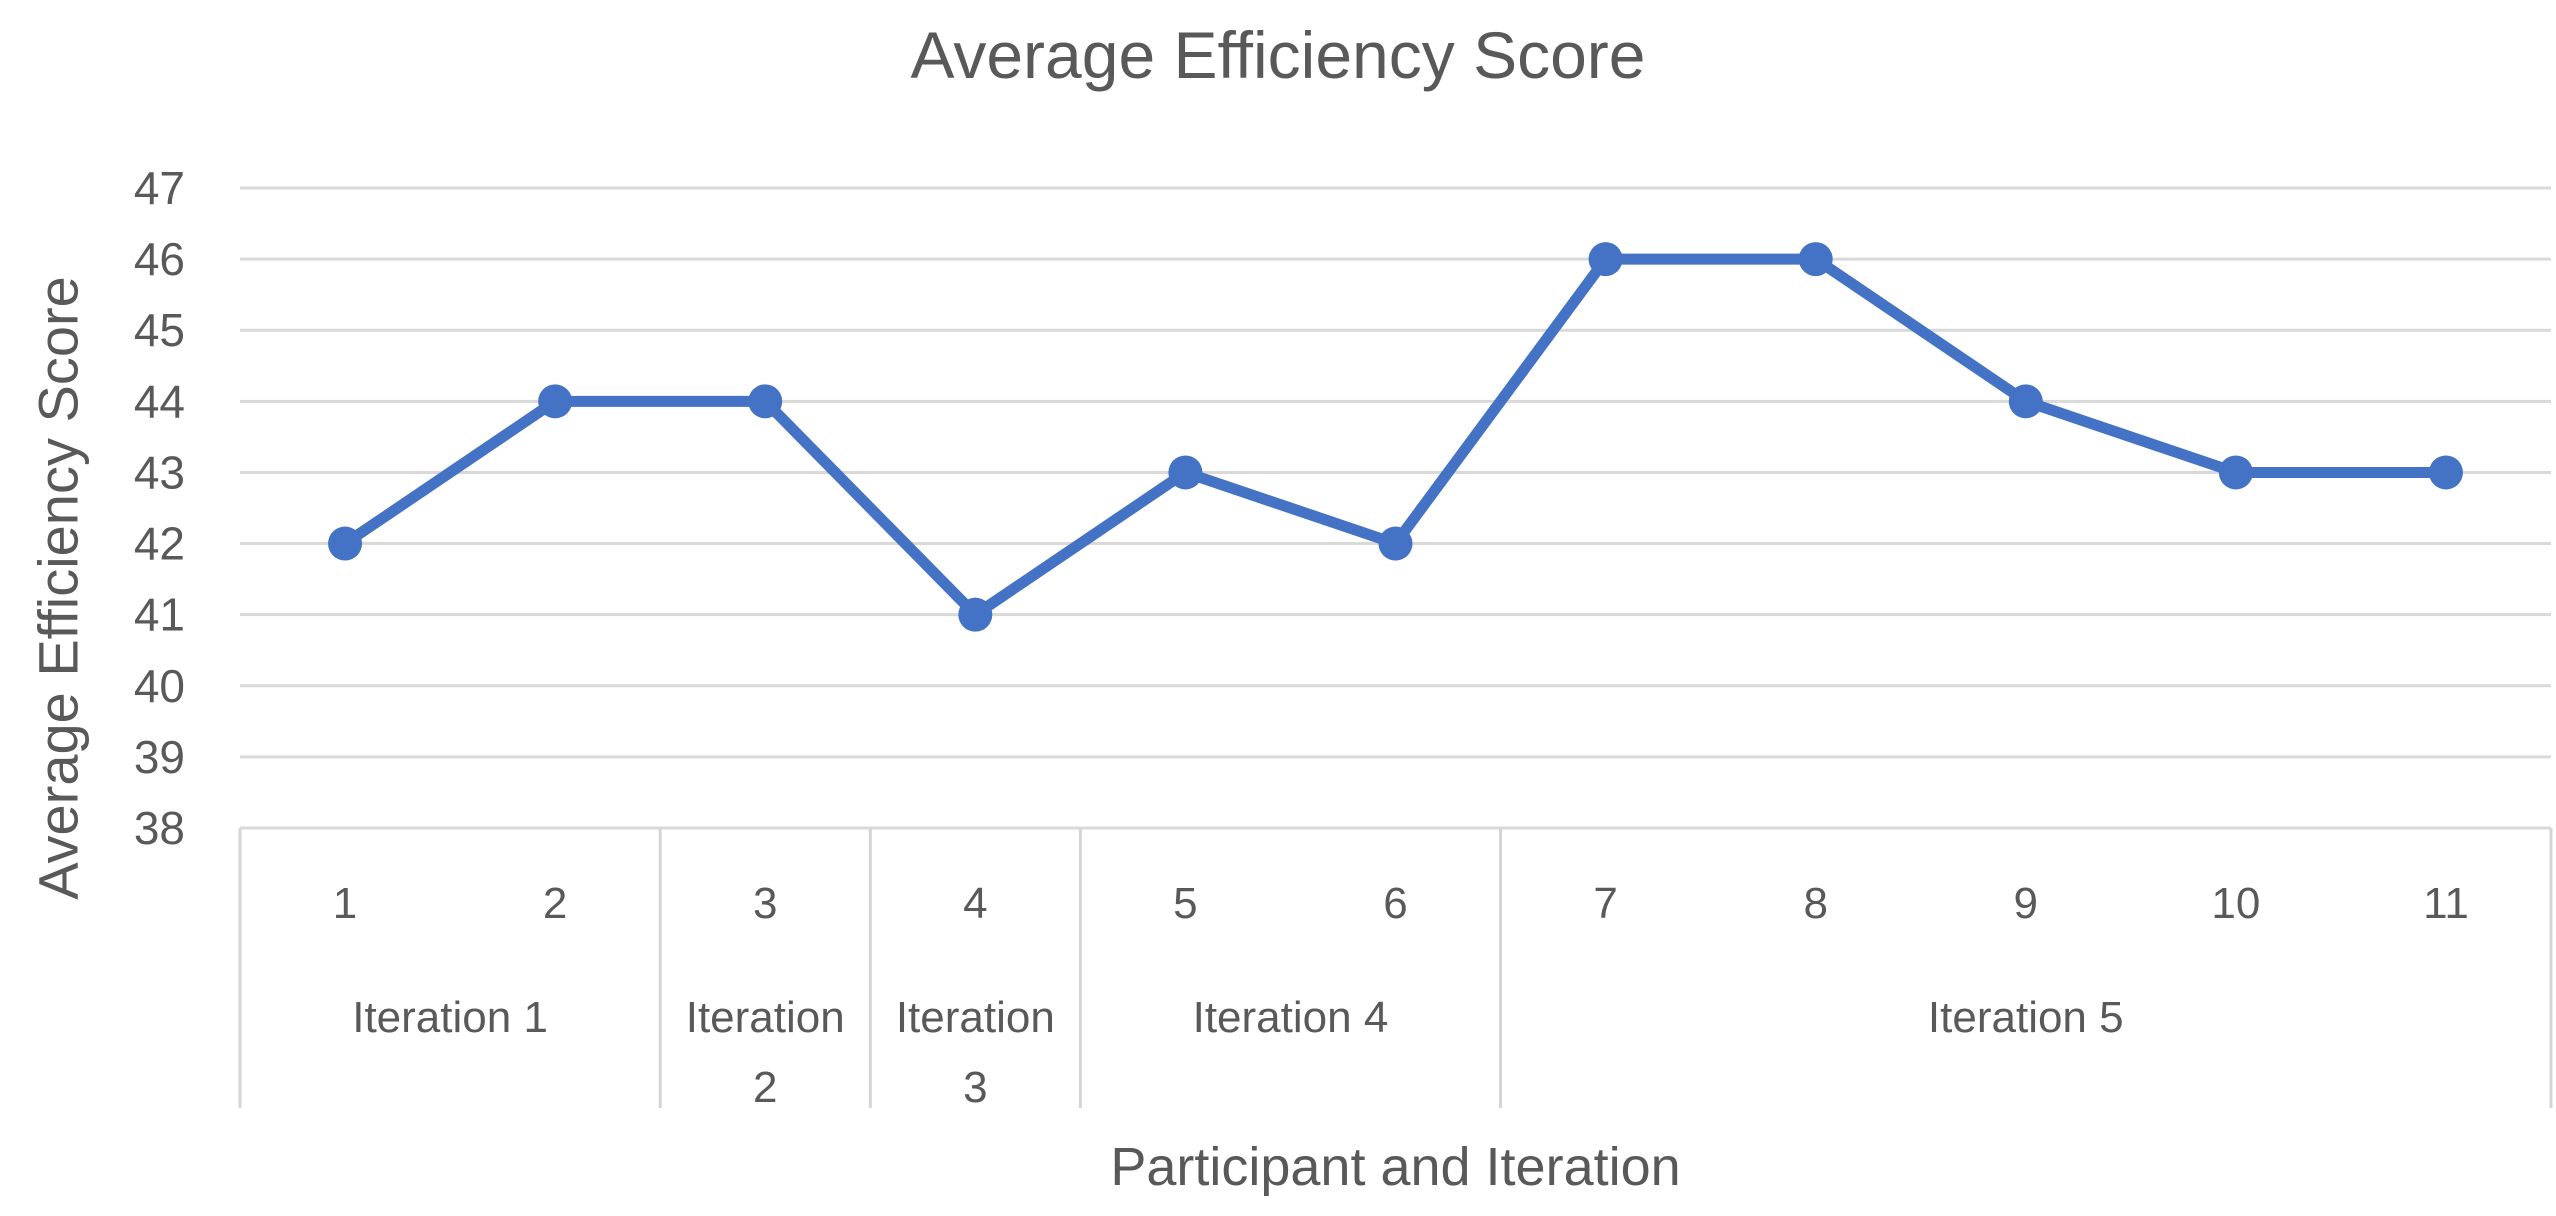 This screenshot has height=1216, width=2556. I want to click on y-tick-label-39: 39, so click(159, 757).